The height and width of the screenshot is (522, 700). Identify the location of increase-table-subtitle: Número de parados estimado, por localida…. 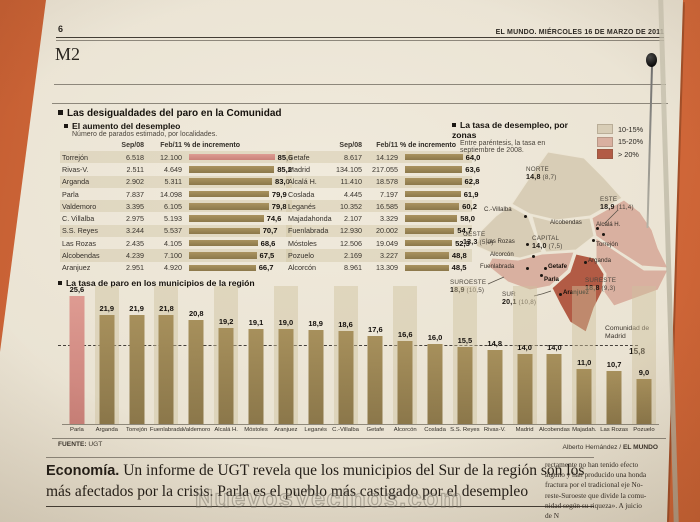
(145, 134).